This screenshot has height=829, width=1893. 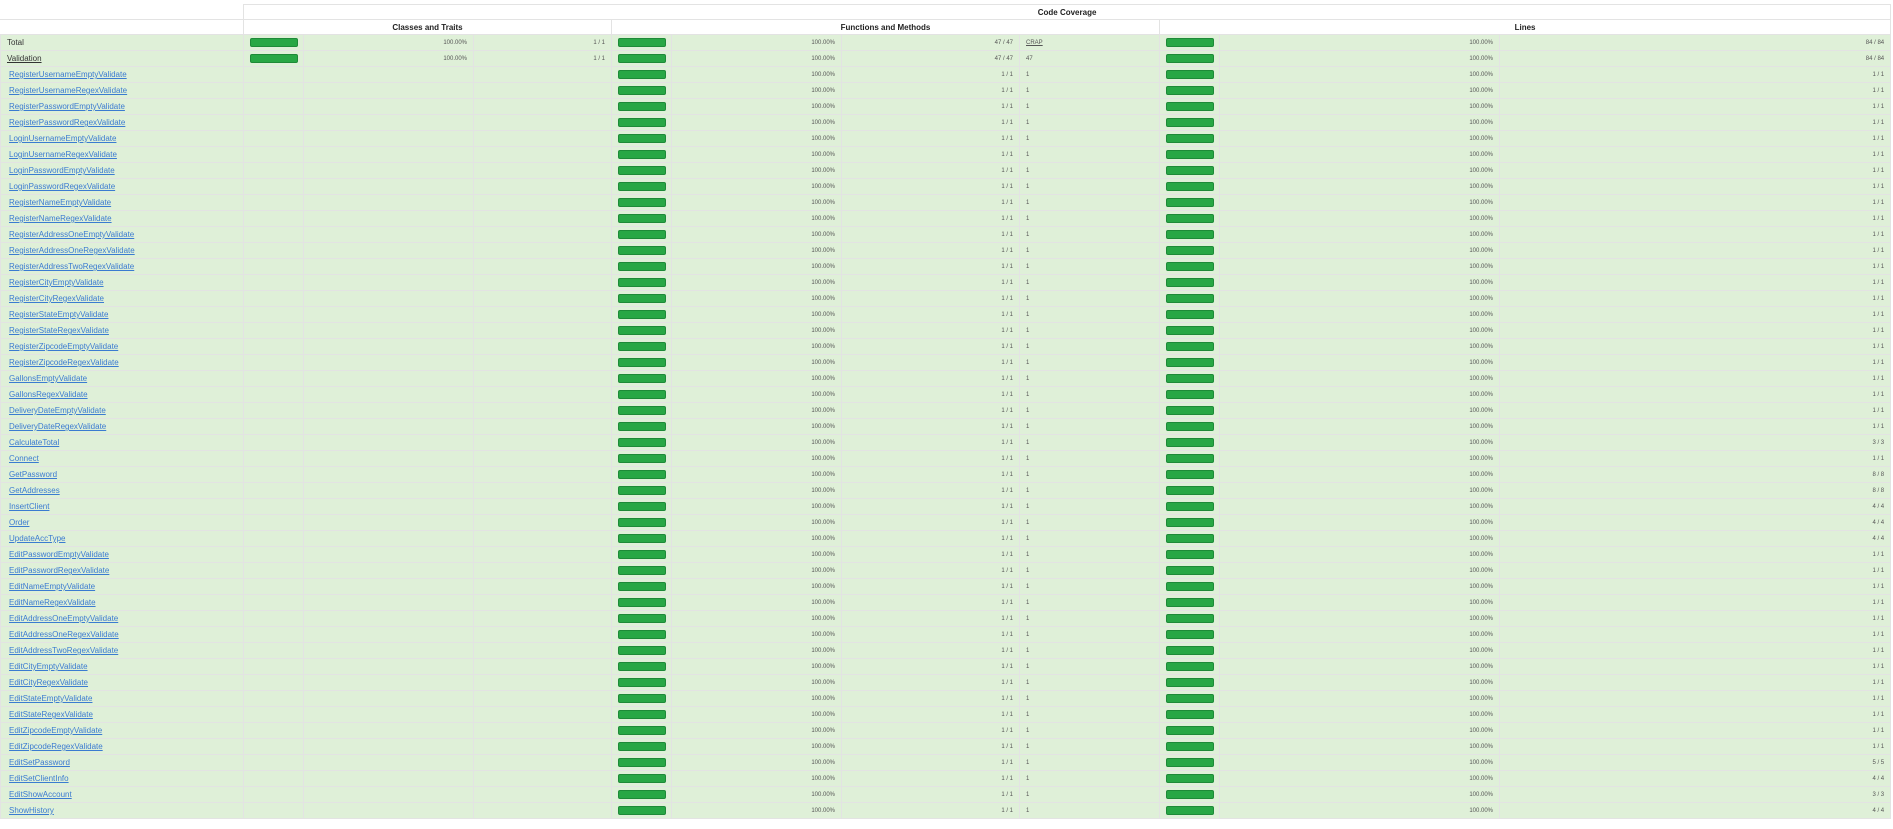 What do you see at coordinates (122, 682) in the screenshot?
I see `row-name: EditCityRegexValidate` at bounding box center [122, 682].